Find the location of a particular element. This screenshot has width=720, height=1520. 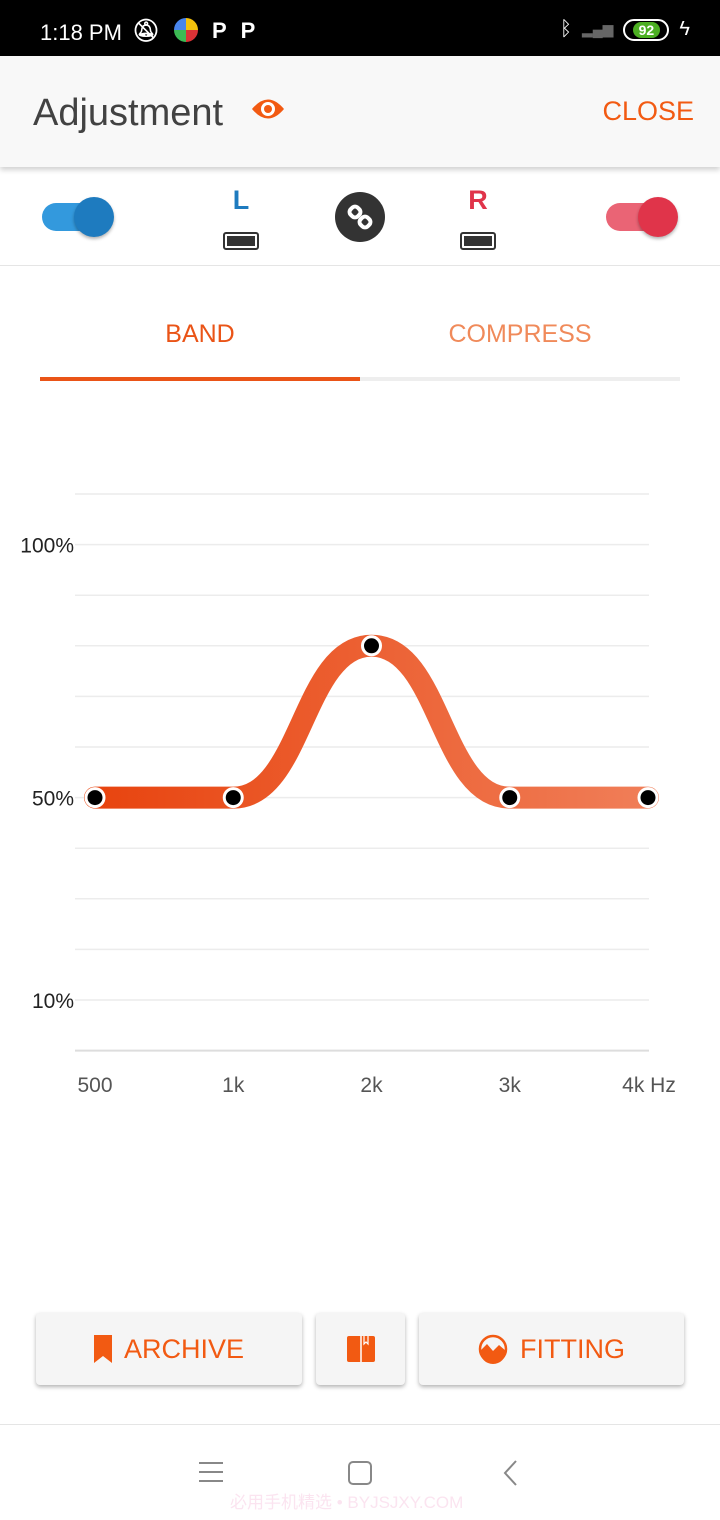

book-icon is located at coordinates (360, 1349).